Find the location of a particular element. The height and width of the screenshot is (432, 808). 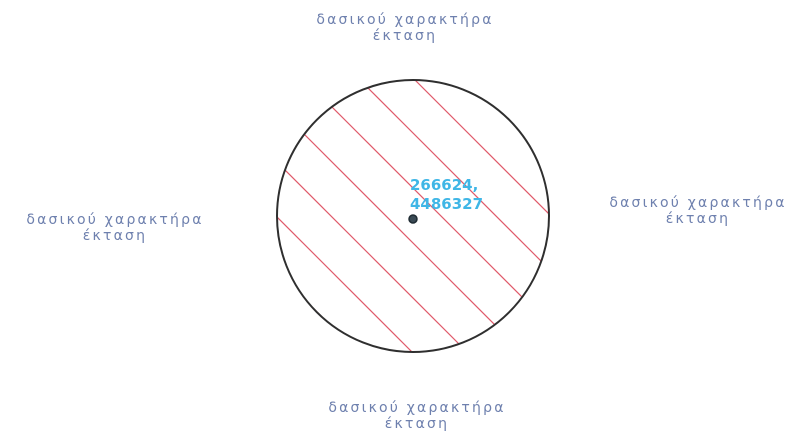

area-label-left: δασικού χαρακτήρα έκταση is located at coordinates (117, 228).